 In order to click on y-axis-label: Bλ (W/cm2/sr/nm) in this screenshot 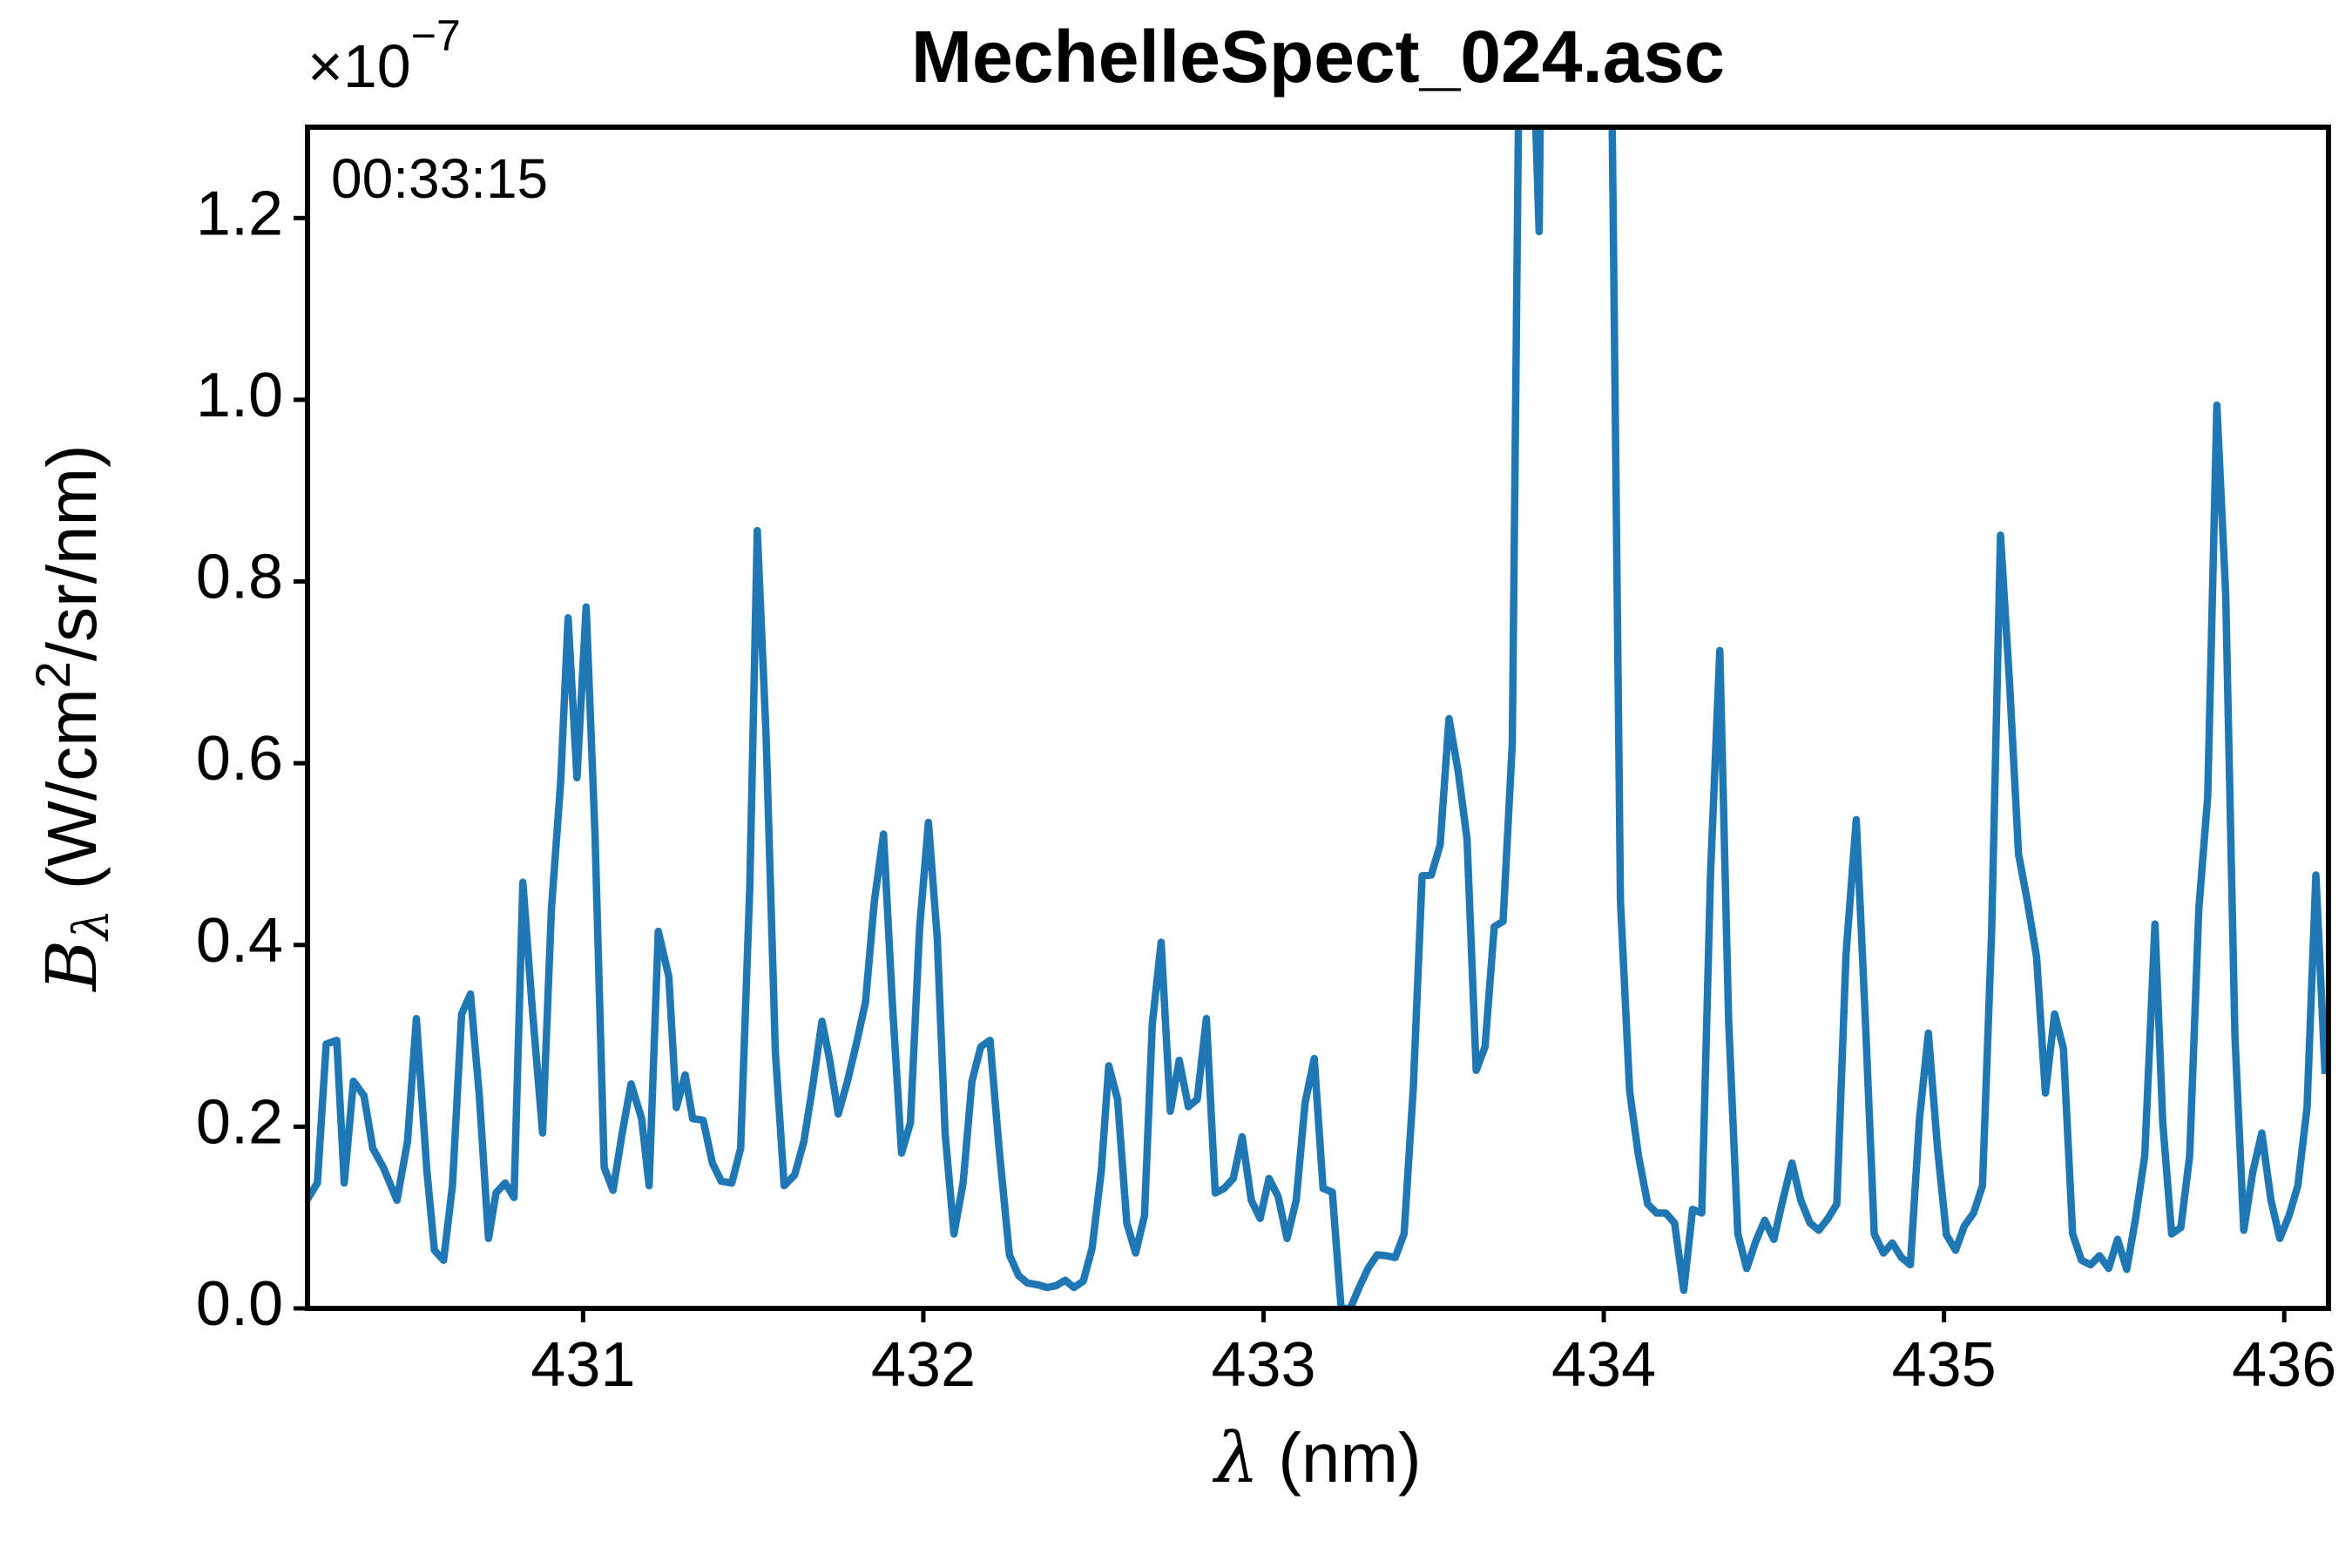, I will do `click(72, 718)`.